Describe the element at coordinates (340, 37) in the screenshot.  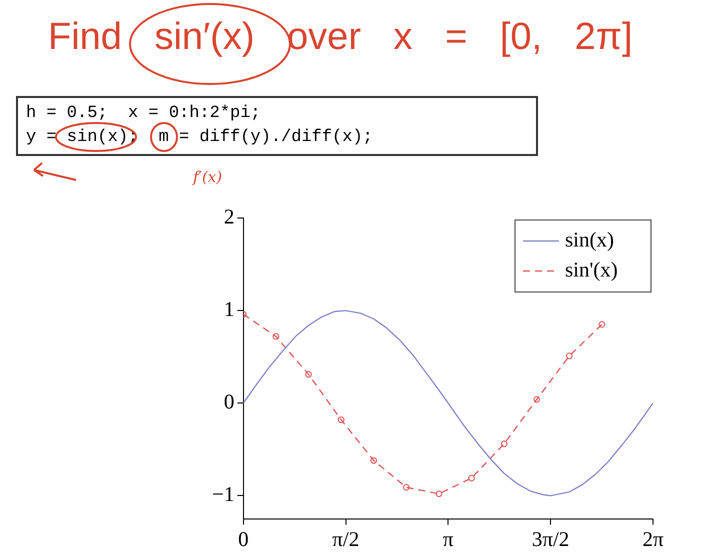
I see `chart-title: Find sin′(x) over x = [0, 2π]` at that location.